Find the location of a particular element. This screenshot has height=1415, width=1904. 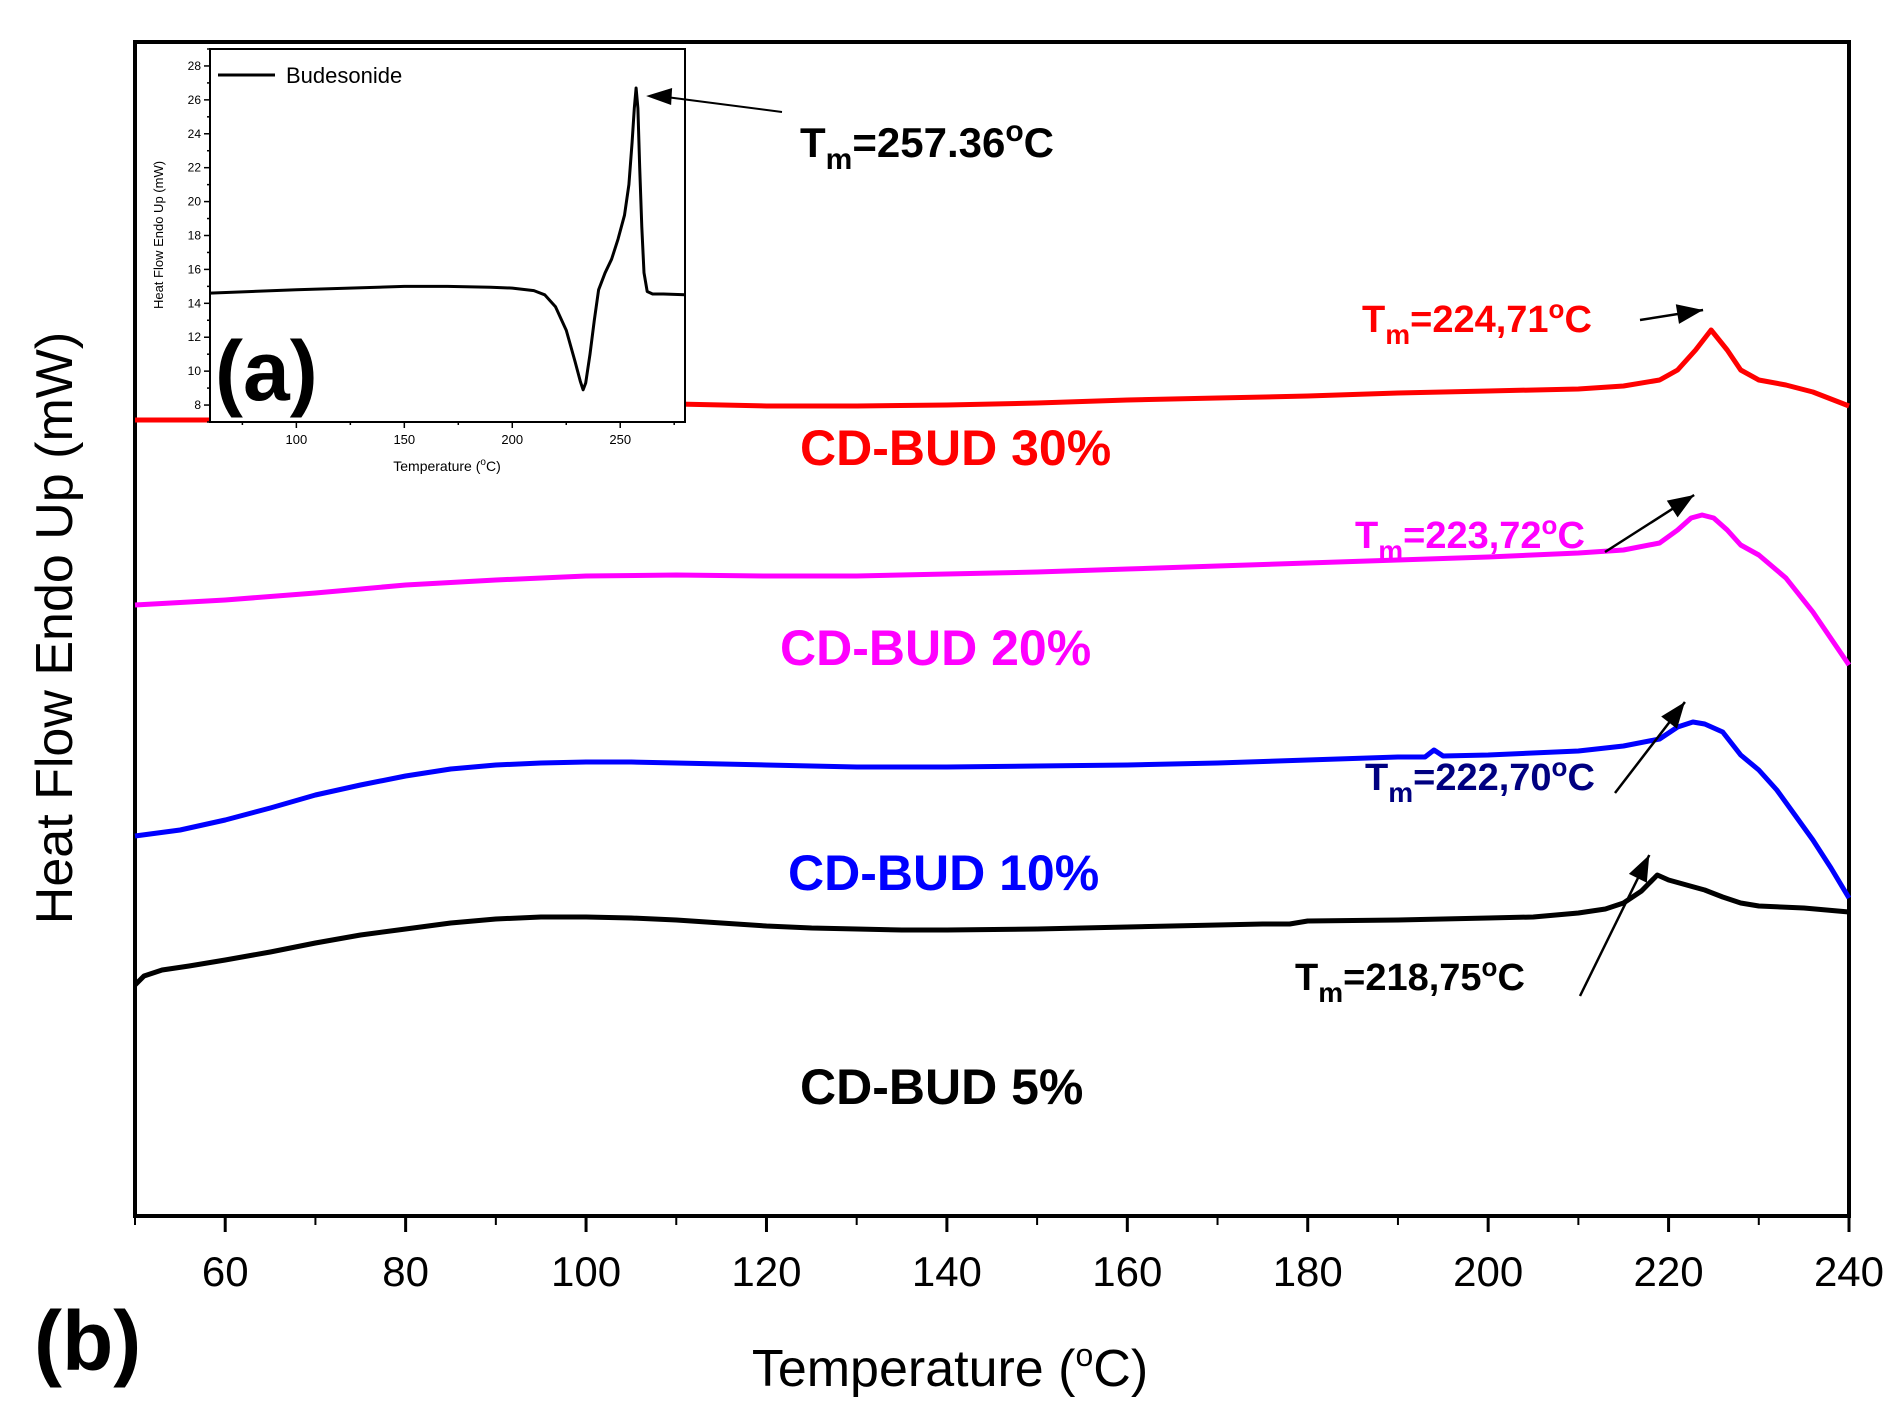

inset-x-axis-label: Temperature (oC) is located at coordinates (447, 465).